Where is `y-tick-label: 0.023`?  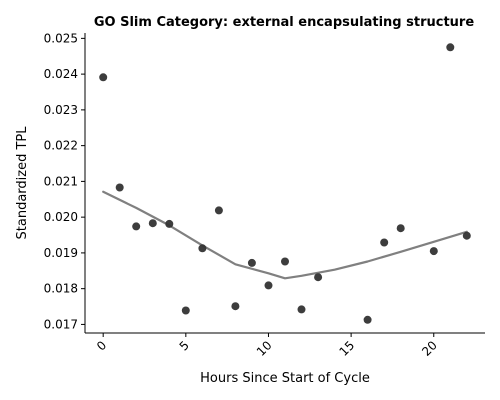
y-tick-label: 0.023 is located at coordinates (61, 110).